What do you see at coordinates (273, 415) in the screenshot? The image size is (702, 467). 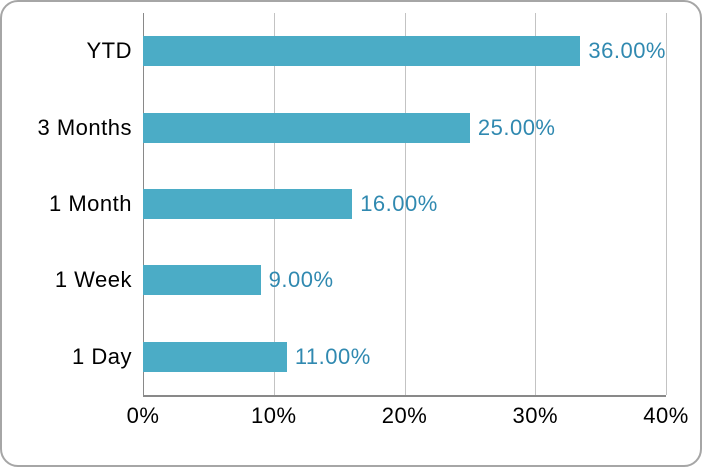 I see `x-axis-tick-label: 10%` at bounding box center [273, 415].